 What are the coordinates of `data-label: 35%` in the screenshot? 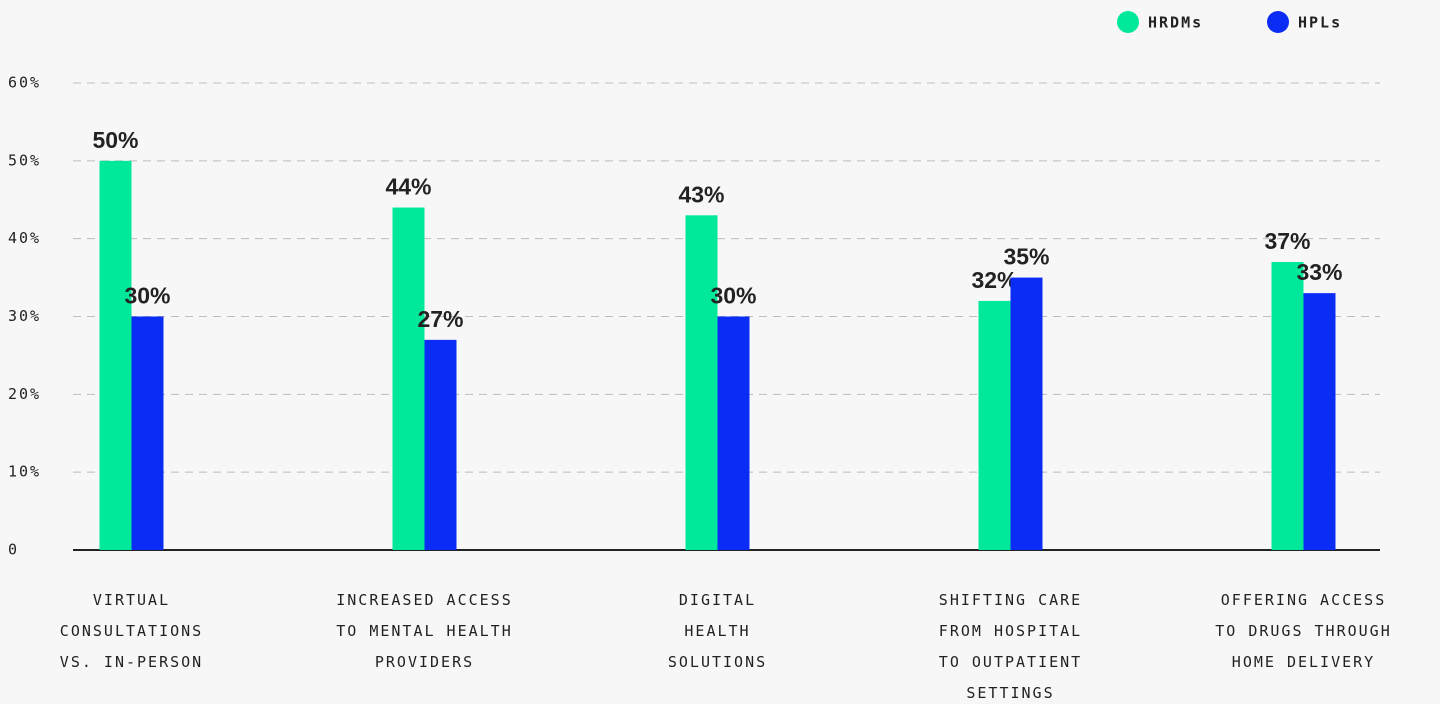 It's located at (1026, 257).